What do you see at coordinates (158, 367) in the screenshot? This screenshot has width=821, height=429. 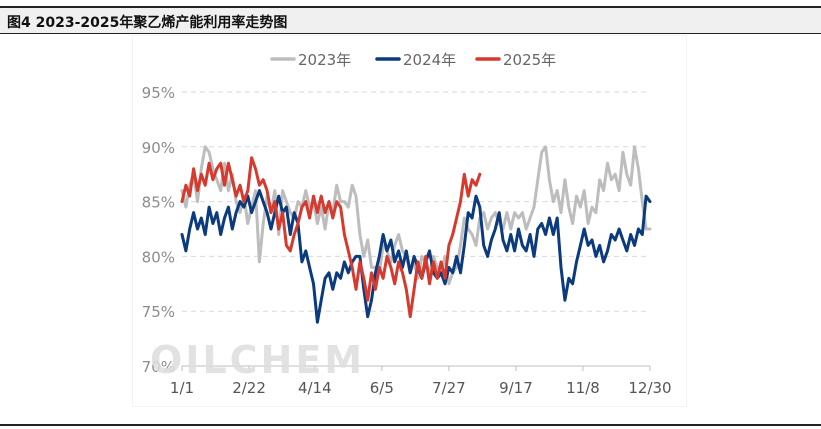 I see `y-tick-label: 70%` at bounding box center [158, 367].